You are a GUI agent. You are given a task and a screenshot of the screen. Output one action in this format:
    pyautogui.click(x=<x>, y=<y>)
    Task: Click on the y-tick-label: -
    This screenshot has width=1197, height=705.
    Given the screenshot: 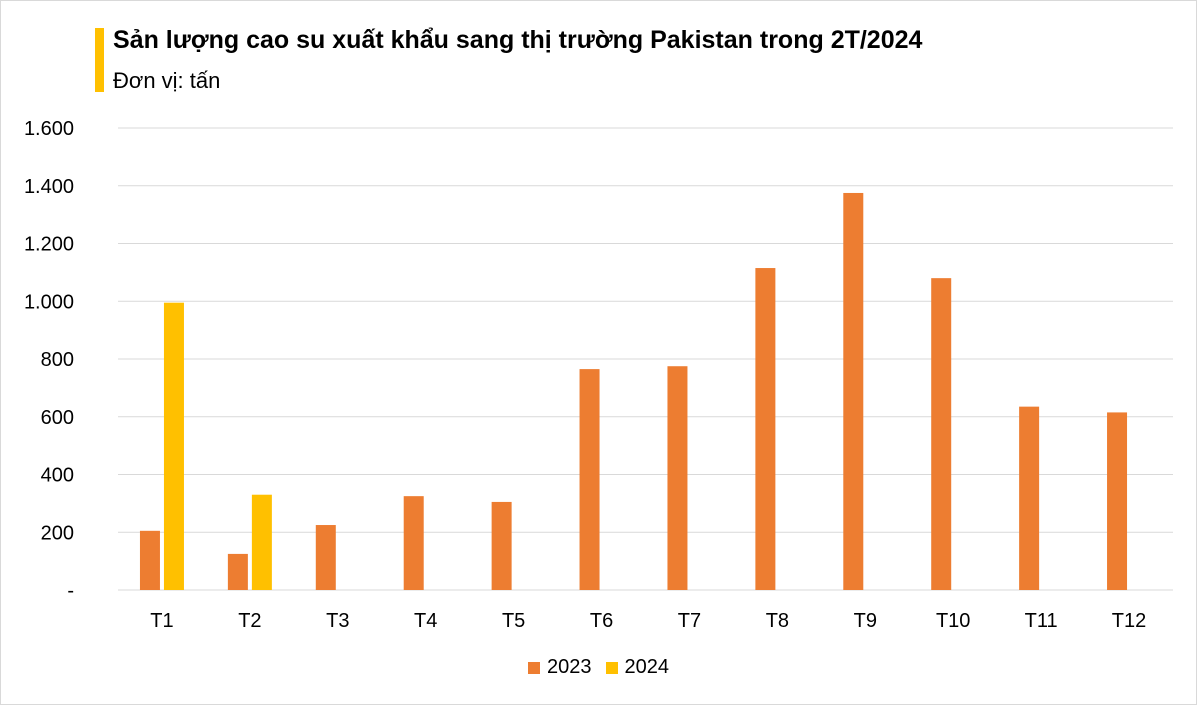 What is the action you would take?
    pyautogui.click(x=70, y=591)
    